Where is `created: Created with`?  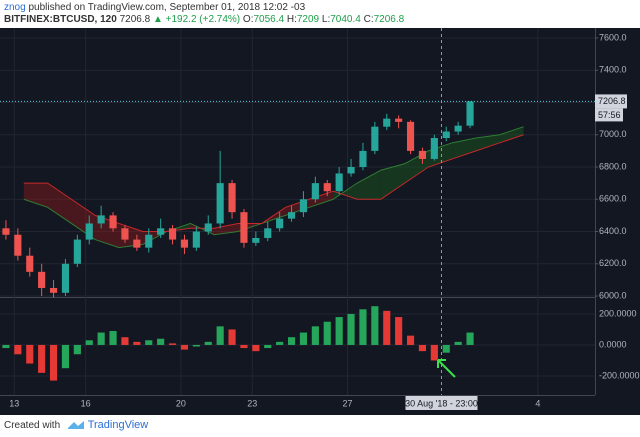
created: Created with is located at coordinates (32, 425).